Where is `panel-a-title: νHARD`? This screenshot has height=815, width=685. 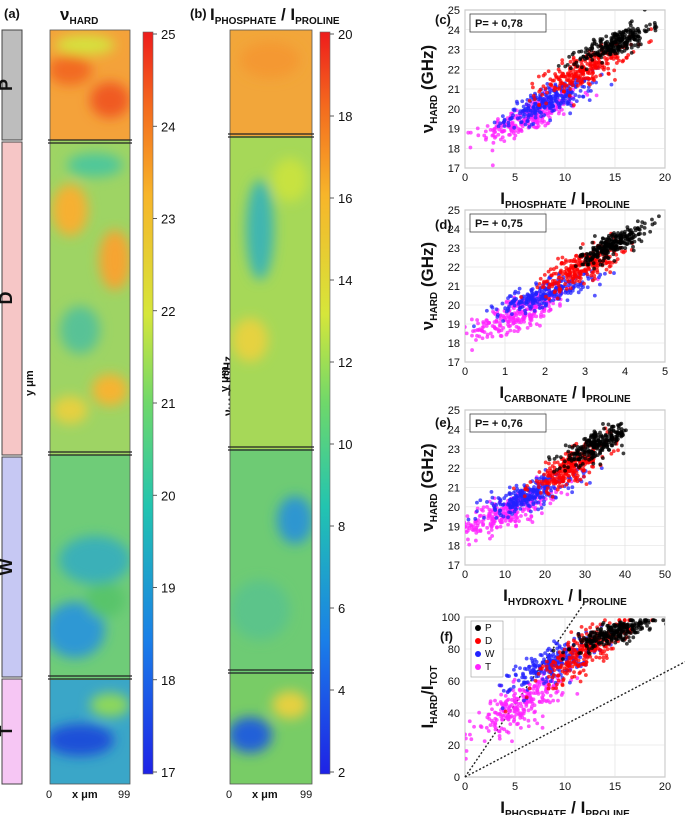
panel-a-title: νHARD is located at coordinates (79, 16).